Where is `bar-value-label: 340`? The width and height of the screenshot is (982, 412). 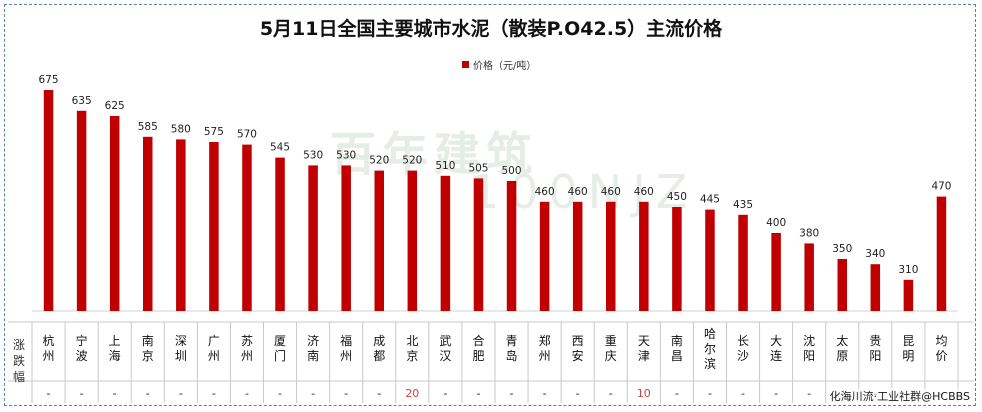 bar-value-label: 340 is located at coordinates (875, 254).